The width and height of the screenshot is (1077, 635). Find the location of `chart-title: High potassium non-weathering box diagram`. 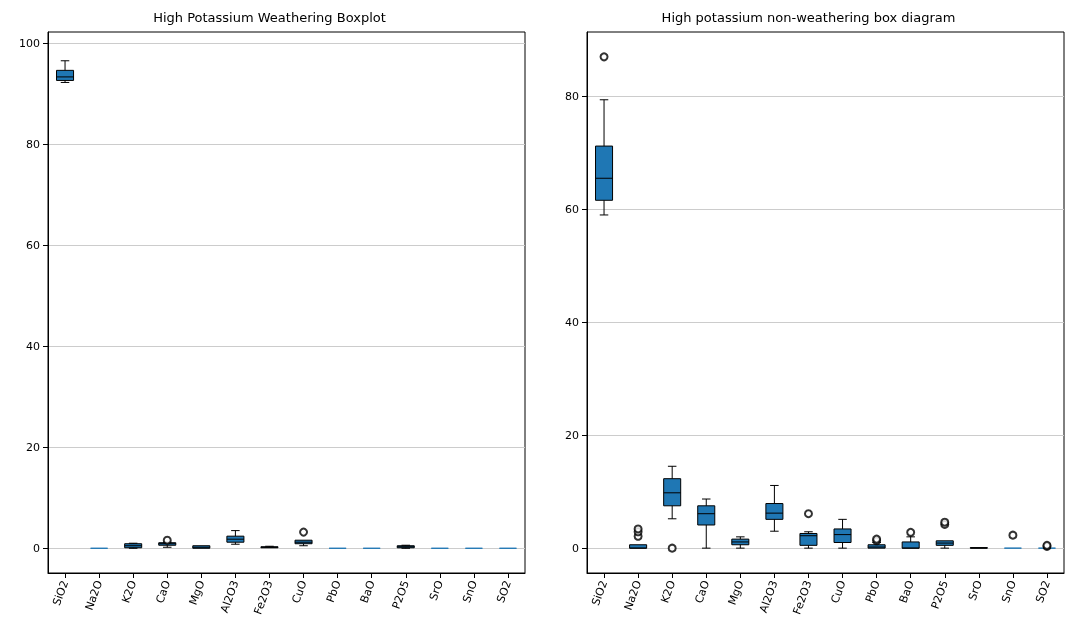

chart-title: High potassium non-weathering box diagram is located at coordinates (808, 17).